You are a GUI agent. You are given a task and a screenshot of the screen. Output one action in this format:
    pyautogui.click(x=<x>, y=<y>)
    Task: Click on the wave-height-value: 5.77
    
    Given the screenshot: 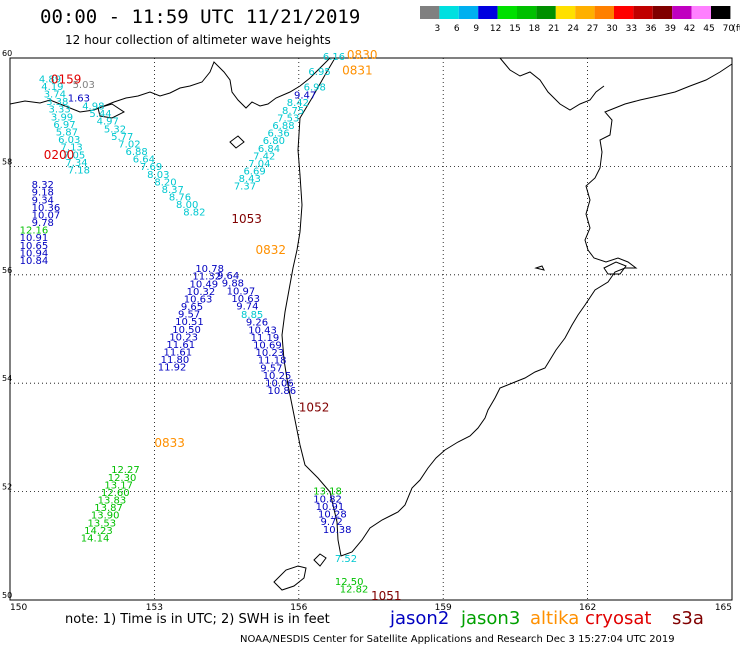 What is the action you would take?
    pyautogui.click(x=122, y=137)
    